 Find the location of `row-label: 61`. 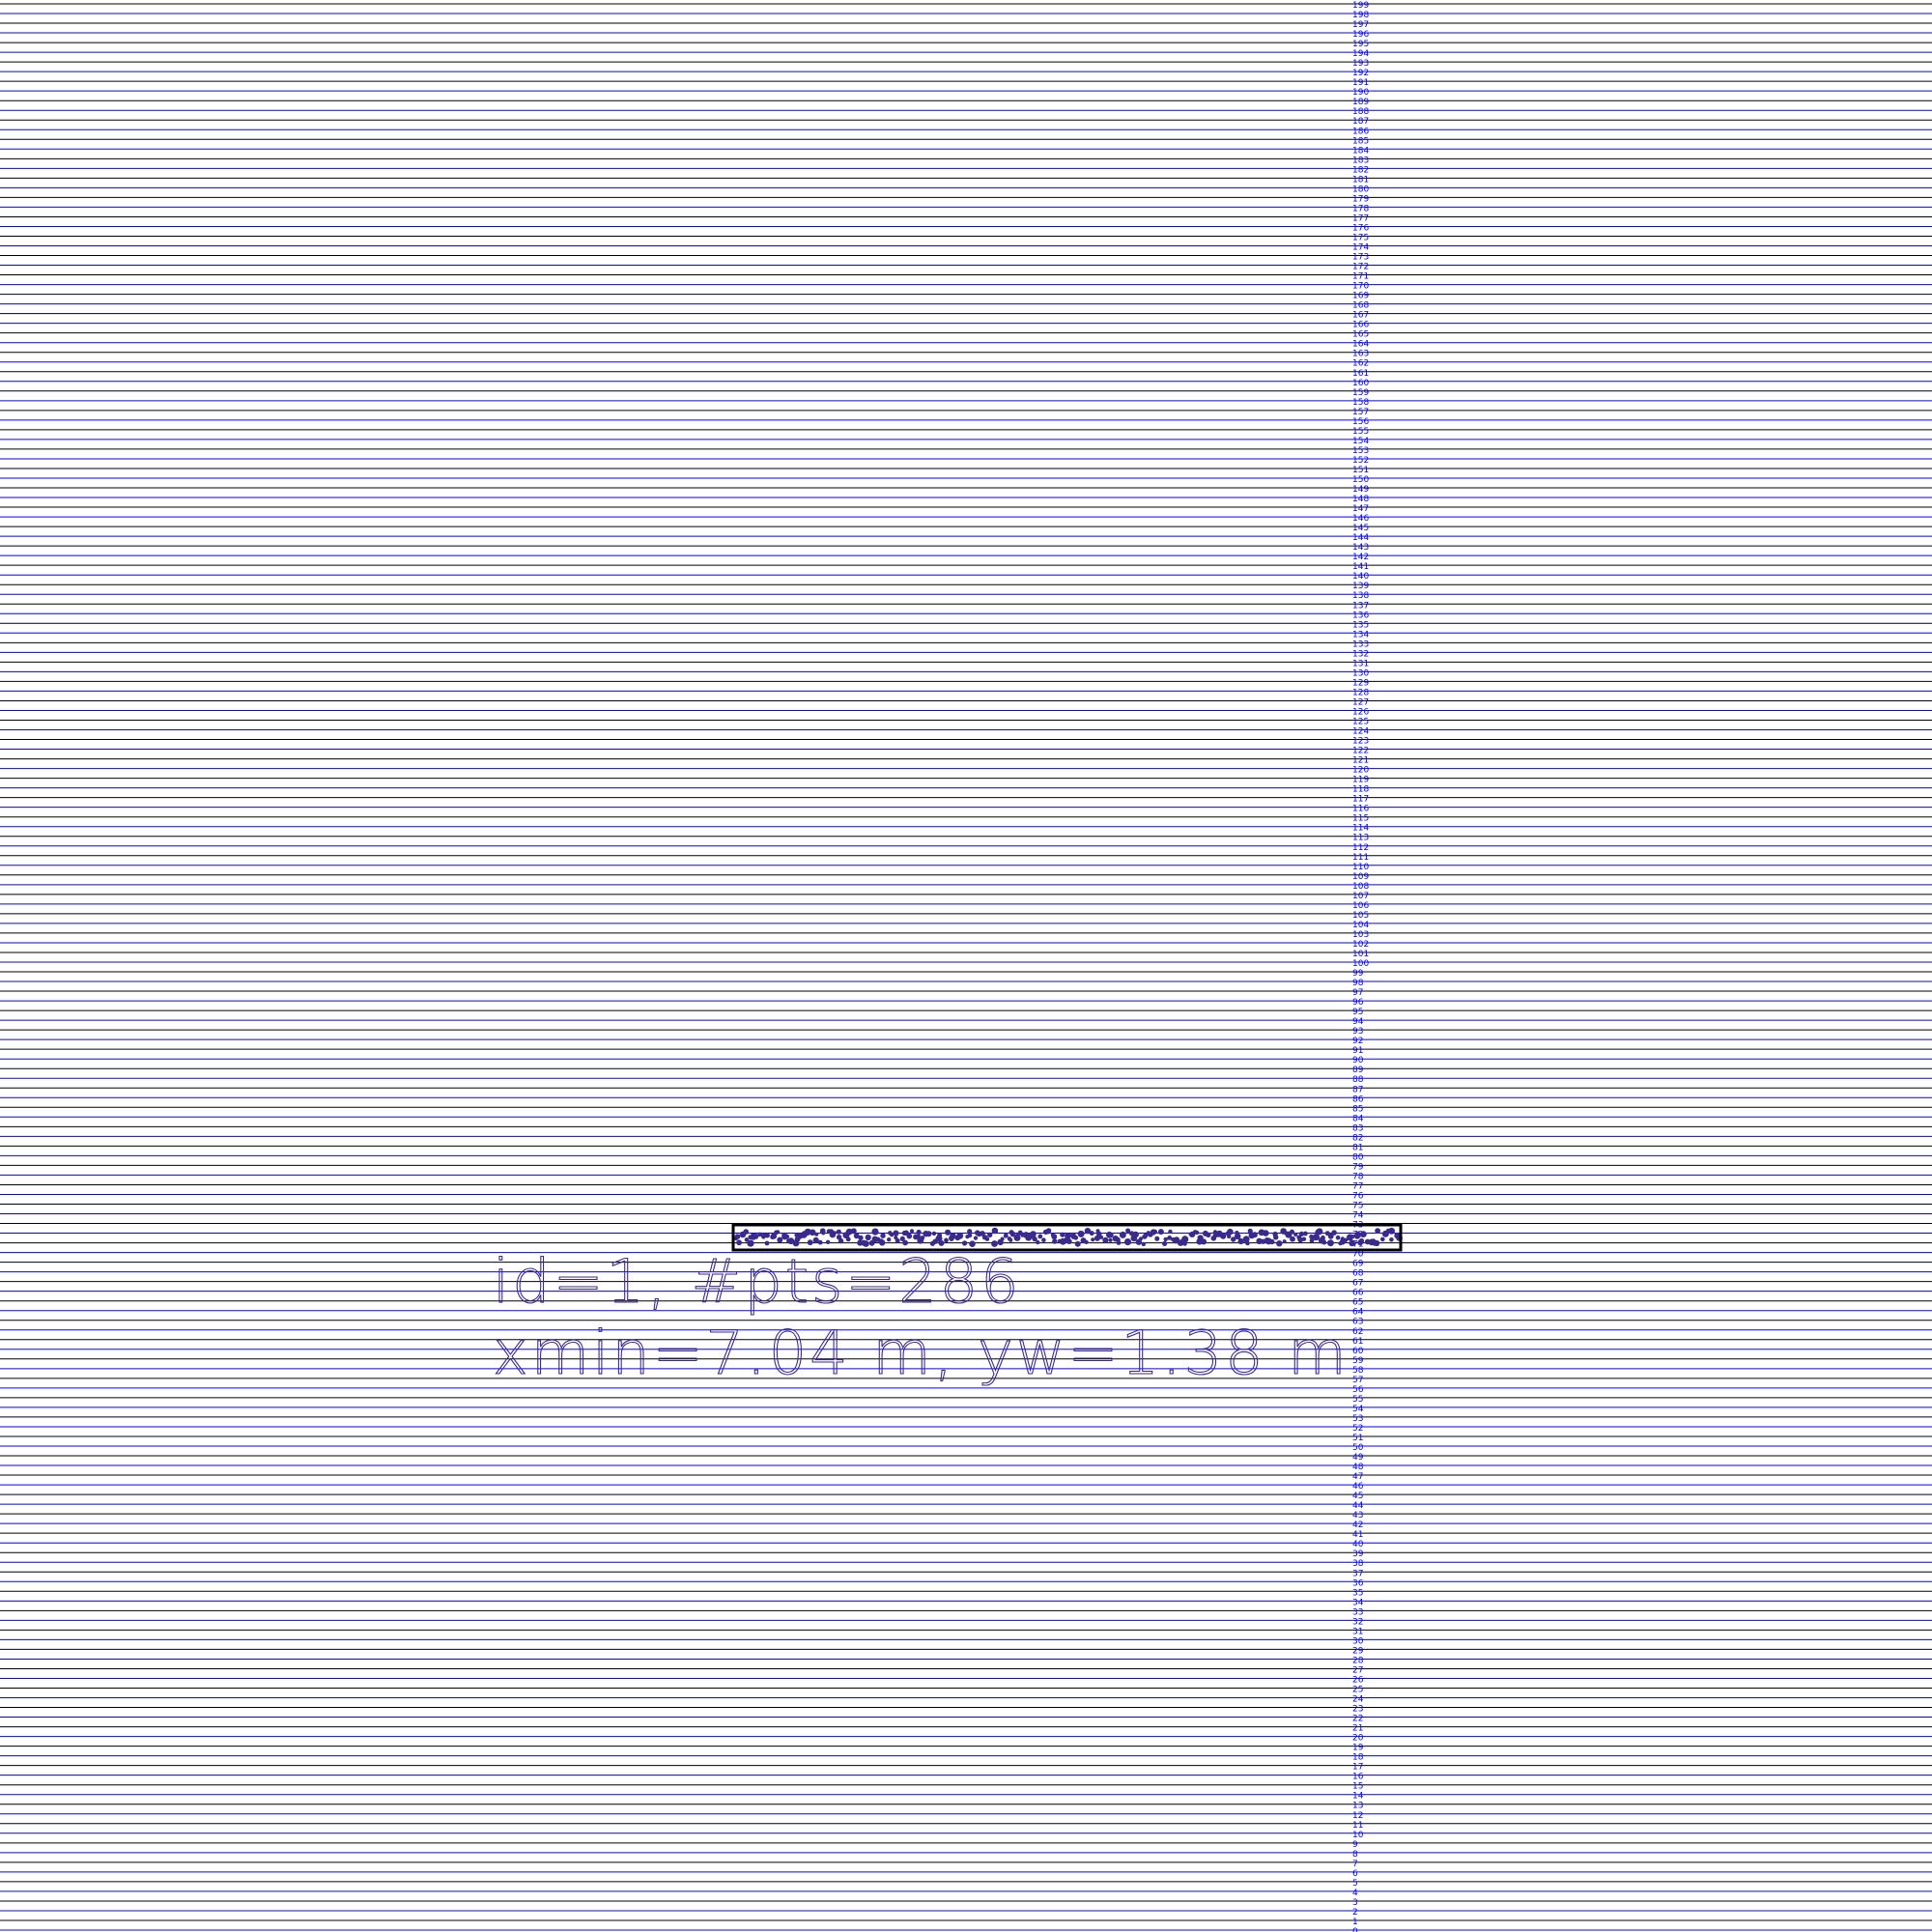

row-label: 61 is located at coordinates (1357, 1342).